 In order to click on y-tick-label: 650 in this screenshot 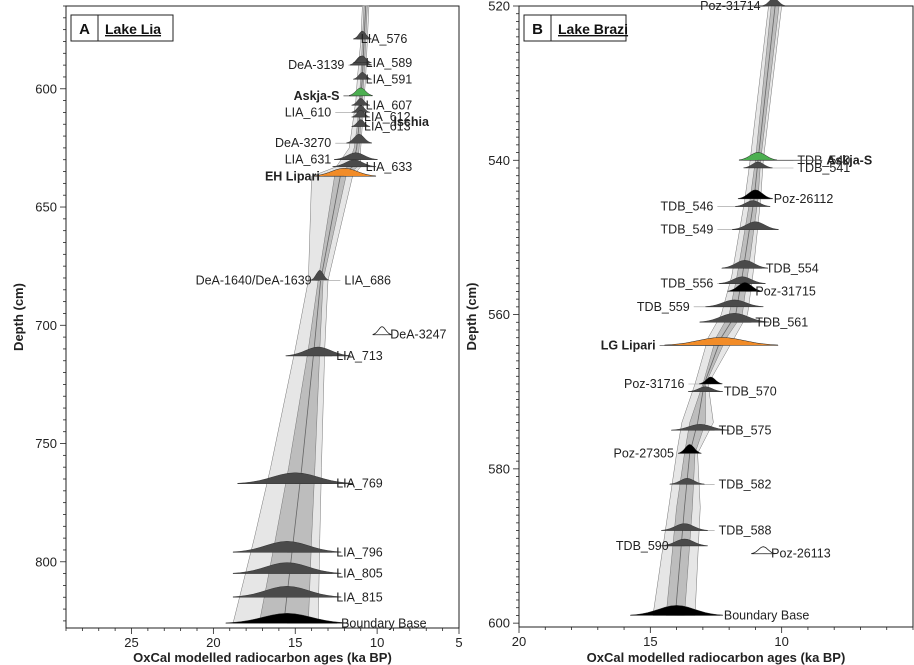, I will do `click(46, 207)`.